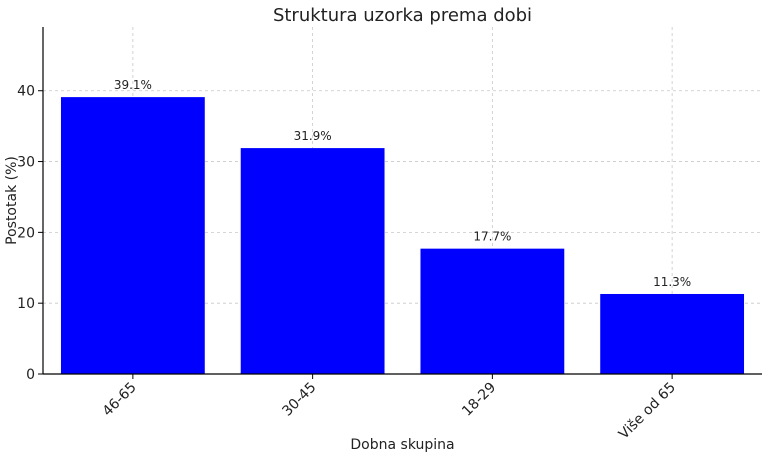 This screenshot has width=768, height=460. What do you see at coordinates (647, 411) in the screenshot?
I see `x-tick-label: Više od 65` at bounding box center [647, 411].